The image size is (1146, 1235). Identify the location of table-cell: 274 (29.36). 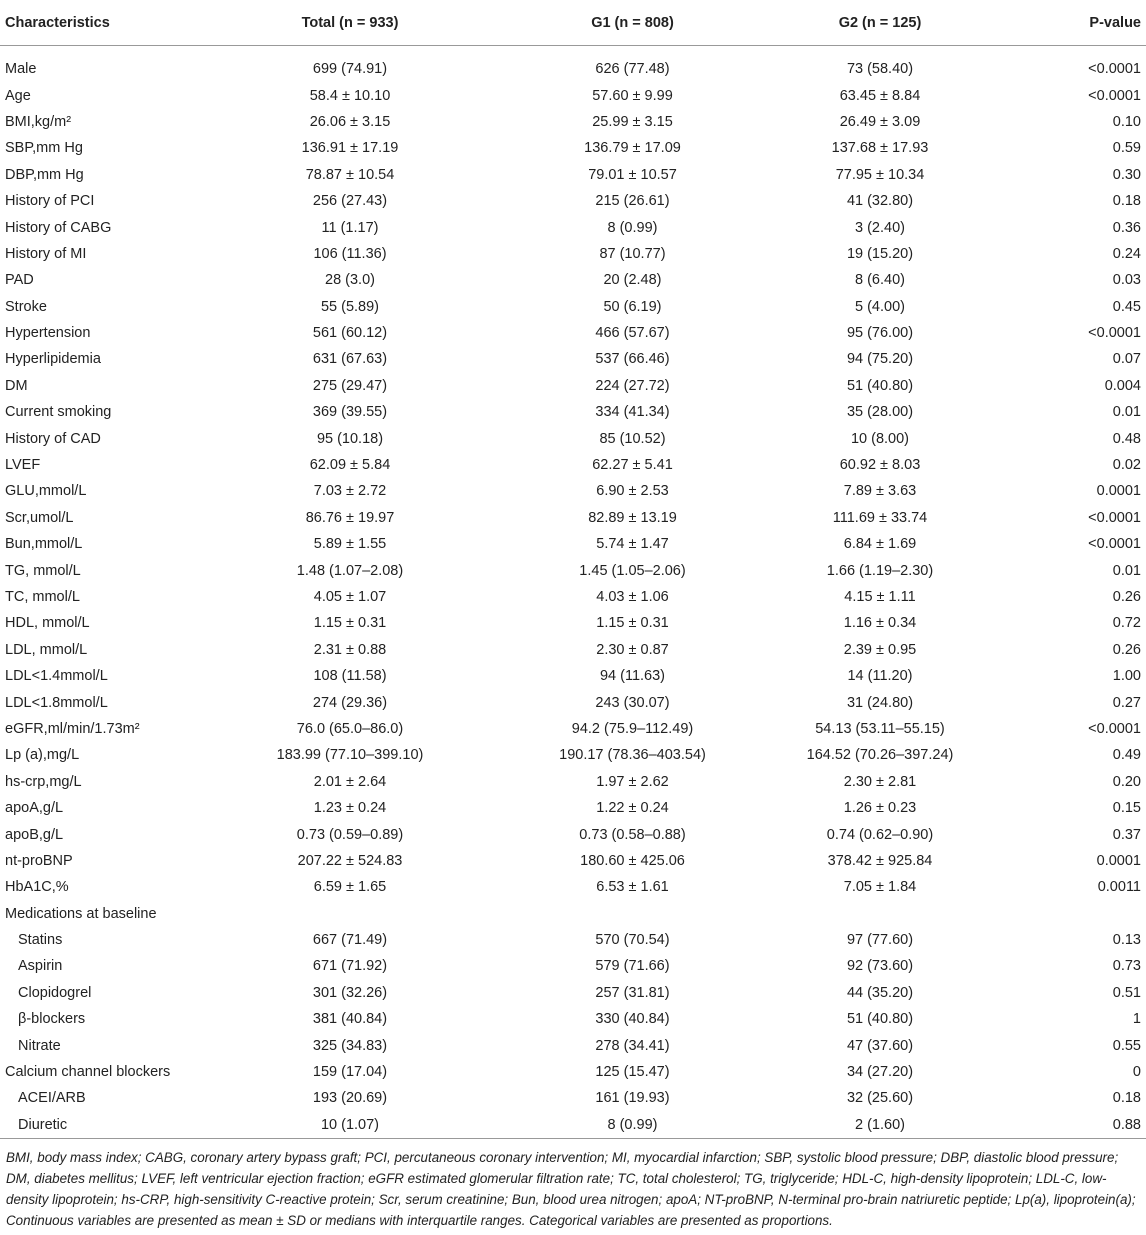
(350, 702).